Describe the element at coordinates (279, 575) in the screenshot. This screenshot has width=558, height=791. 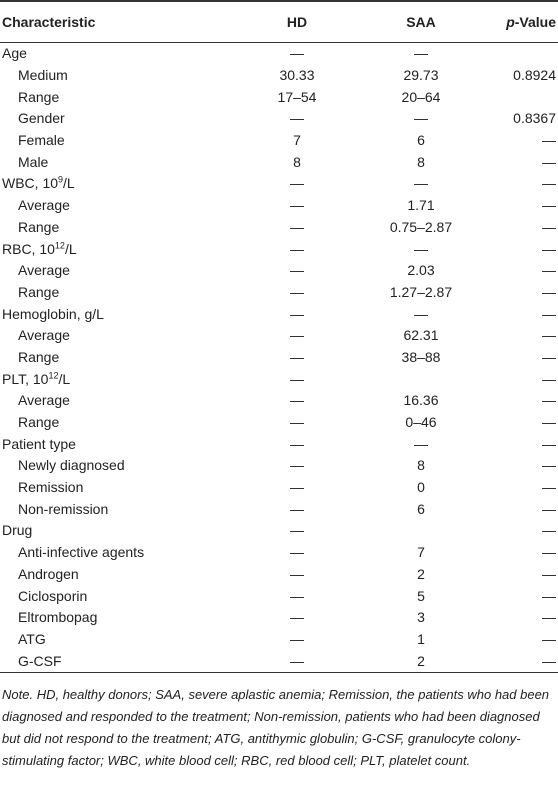
I see `table-row: Androgen — 2 —` at that location.